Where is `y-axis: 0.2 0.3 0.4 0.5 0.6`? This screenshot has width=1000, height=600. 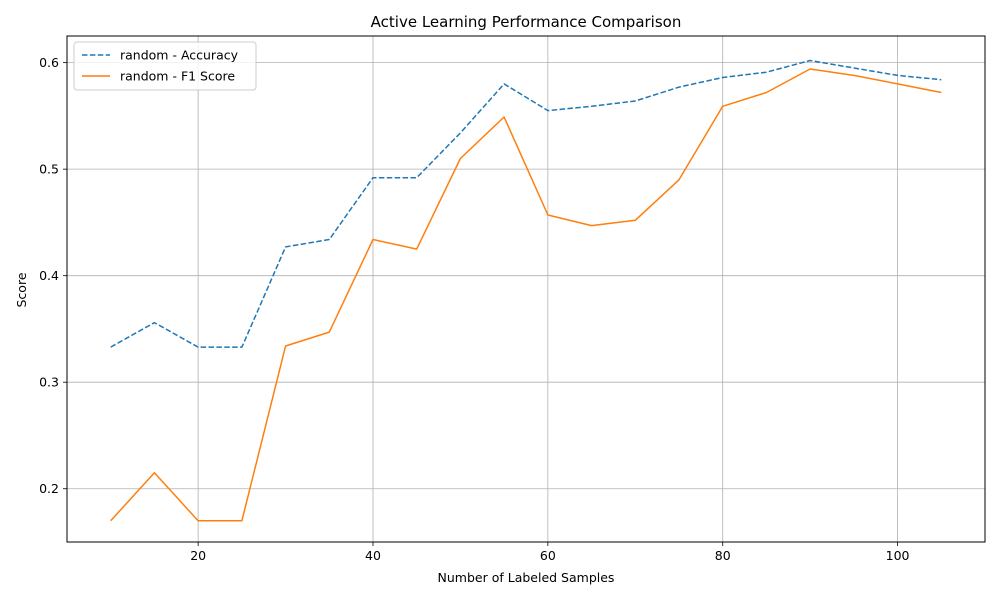 y-axis: 0.2 0.3 0.4 0.5 0.6 is located at coordinates (53, 275).